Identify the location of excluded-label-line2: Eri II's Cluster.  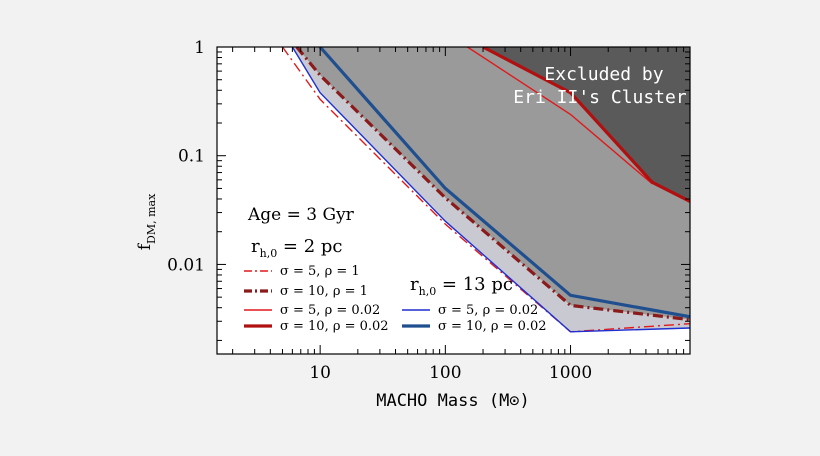
(600, 97).